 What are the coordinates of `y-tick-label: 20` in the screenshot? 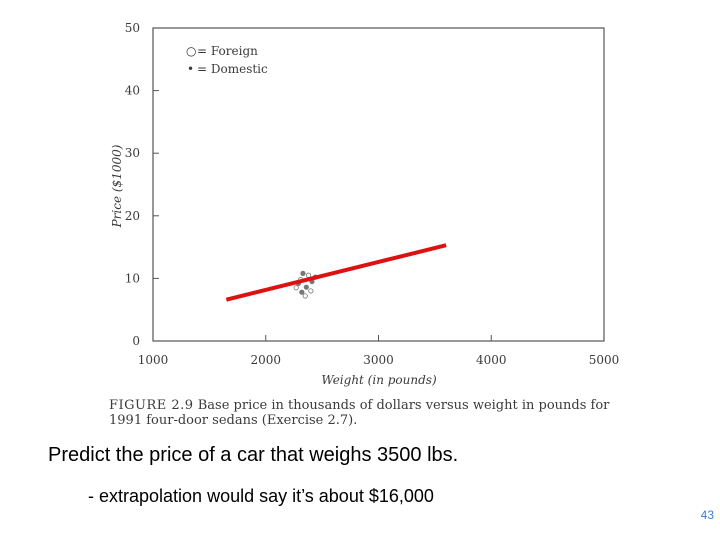 It's located at (132, 216).